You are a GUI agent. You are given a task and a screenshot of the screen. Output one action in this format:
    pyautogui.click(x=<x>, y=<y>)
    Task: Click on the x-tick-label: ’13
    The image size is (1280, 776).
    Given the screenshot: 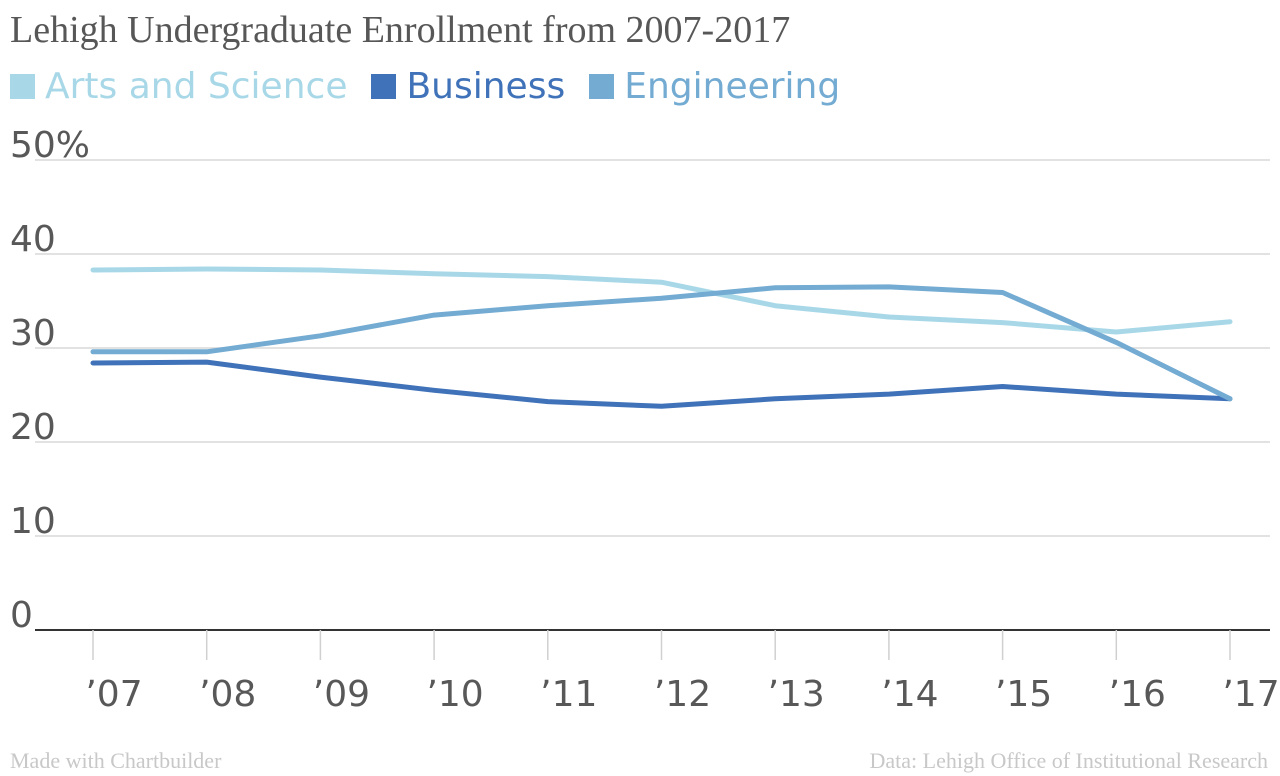 What is the action you would take?
    pyautogui.click(x=796, y=694)
    